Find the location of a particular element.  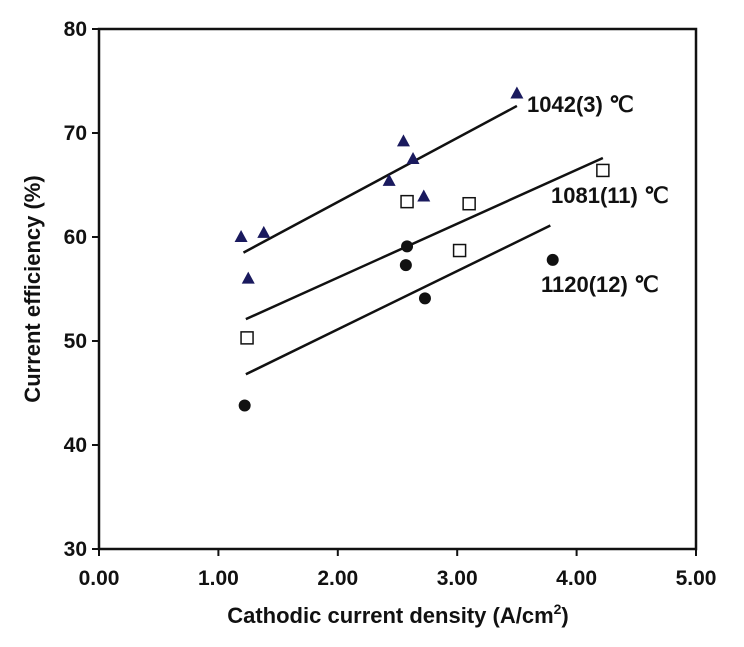

series-labels: 1042(3) ℃ 1081(11) ℃ 1120(12) ℃ is located at coordinates (598, 194).